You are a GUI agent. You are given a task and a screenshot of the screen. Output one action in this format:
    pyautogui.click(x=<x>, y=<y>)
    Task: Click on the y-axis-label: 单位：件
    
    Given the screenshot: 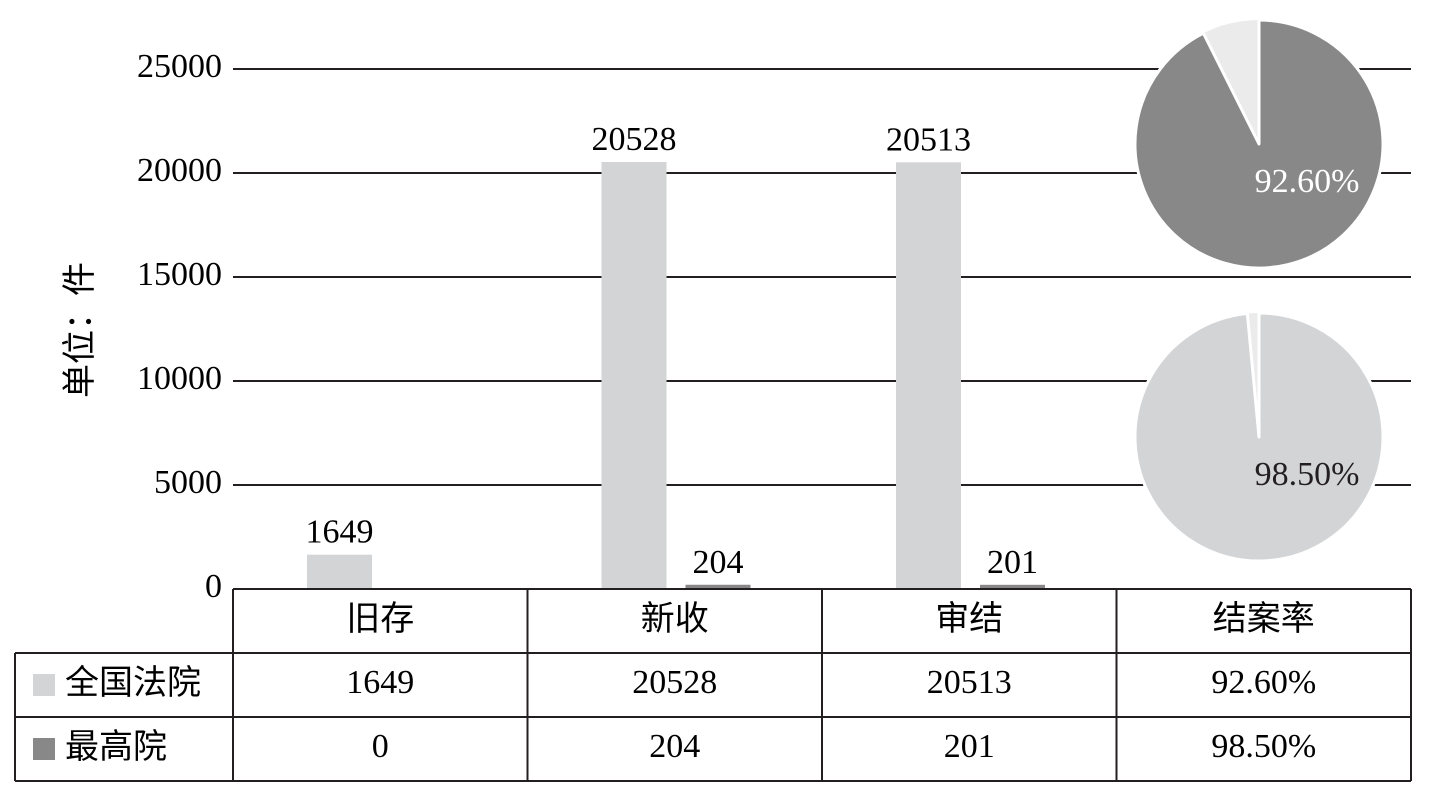 What is the action you would take?
    pyautogui.click(x=80, y=330)
    